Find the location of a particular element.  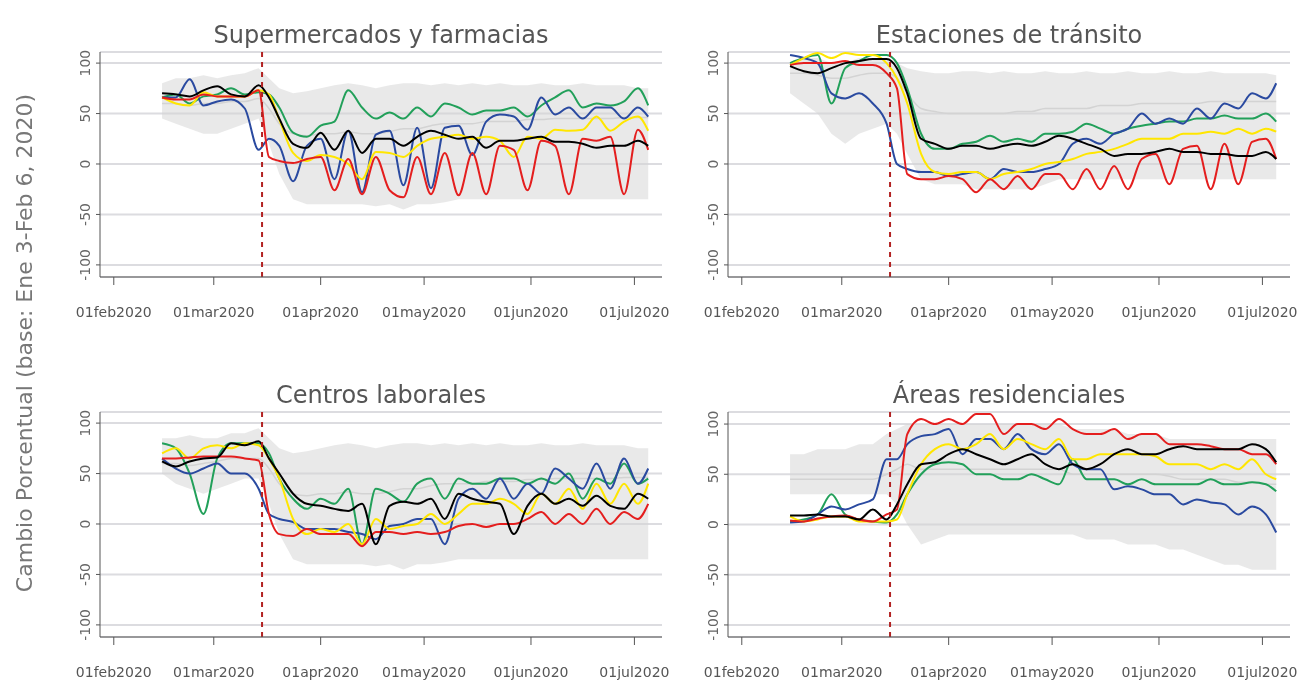

chart-title: Áreas residenciales is located at coordinates (1009, 395).